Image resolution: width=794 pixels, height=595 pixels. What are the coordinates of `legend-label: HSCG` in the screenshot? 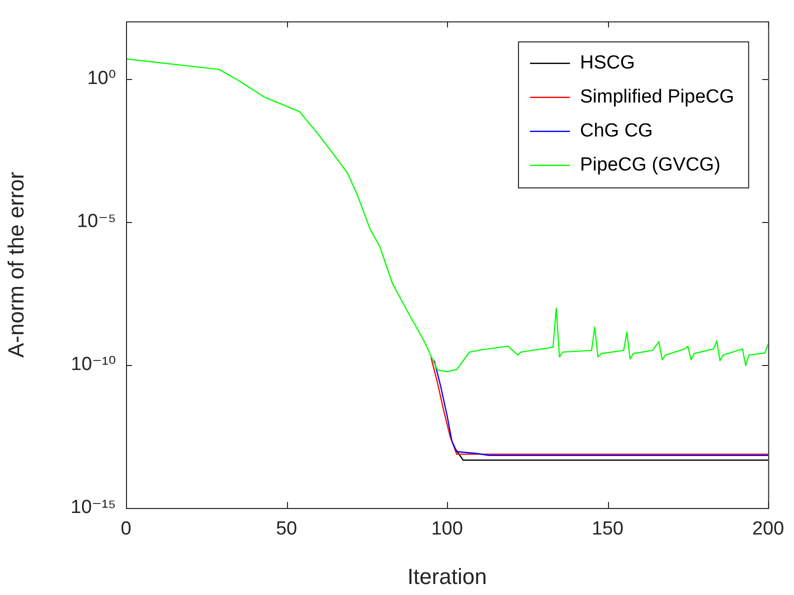 It's located at (607, 63).